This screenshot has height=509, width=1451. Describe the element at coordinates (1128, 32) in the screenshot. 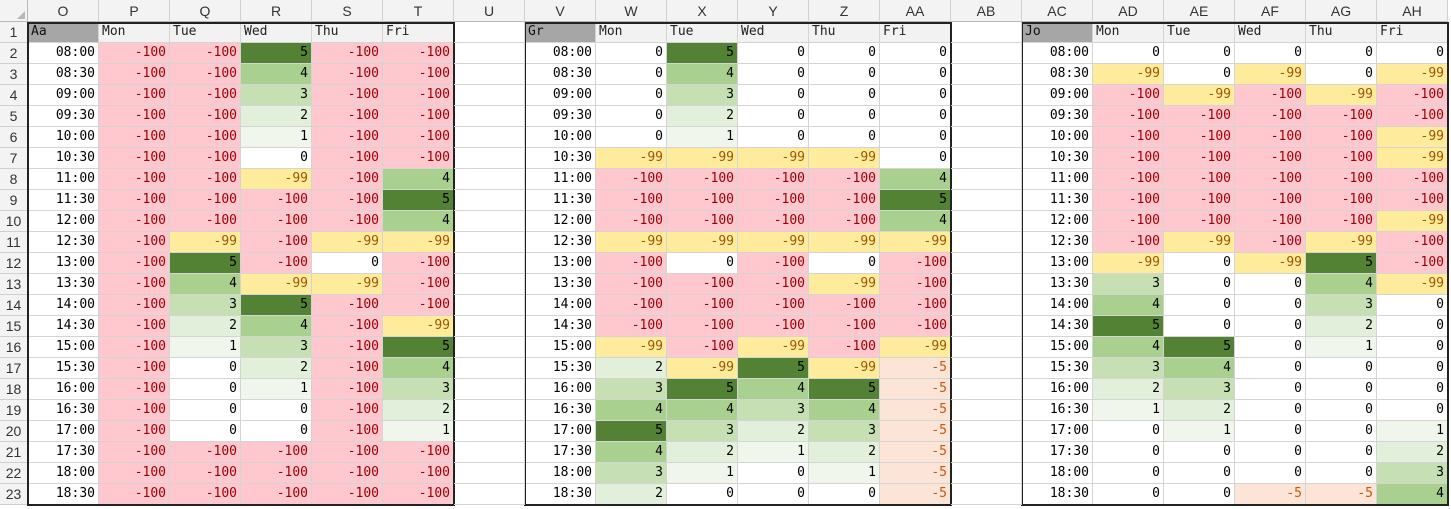

I see `day-header-mon: Mon` at that location.